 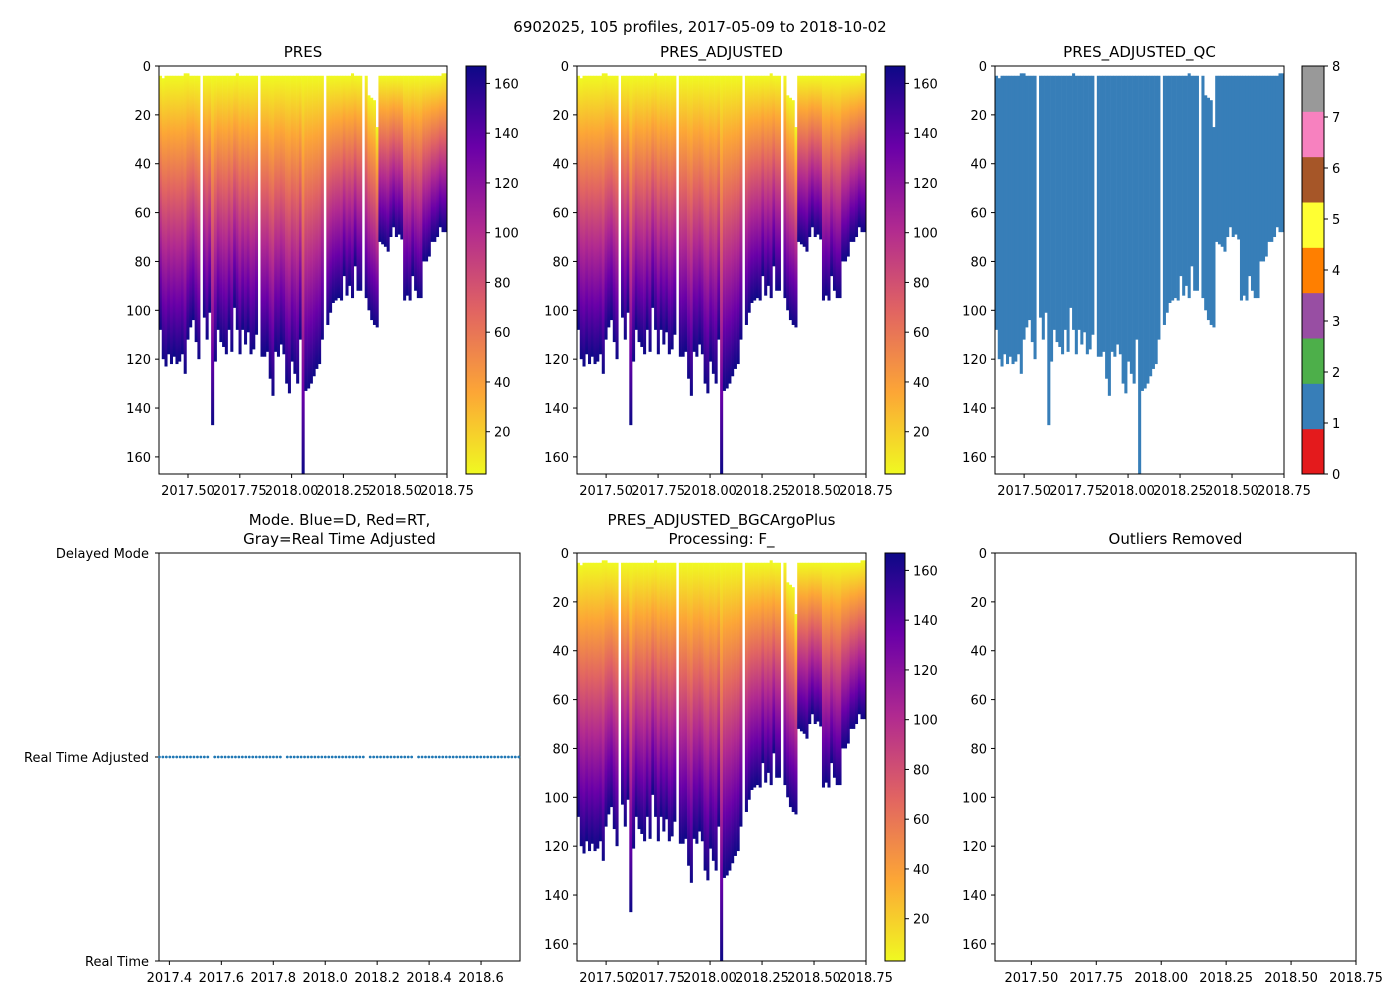 I want to click on pres-adjusted-qc-profiles, so click(x=1139, y=273).